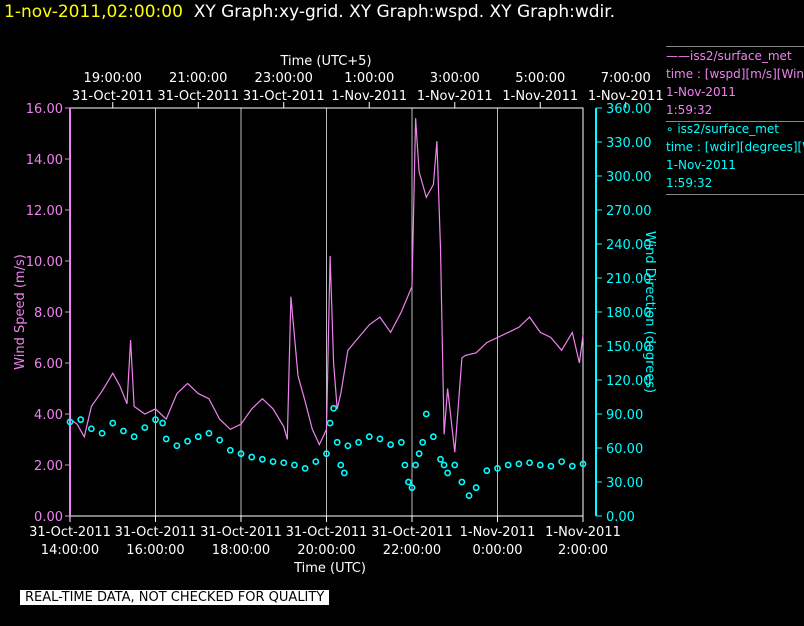 This screenshot has height=626, width=804. Describe the element at coordinates (241, 550) in the screenshot. I see `bottom-tick-time: 18:00:00` at that location.